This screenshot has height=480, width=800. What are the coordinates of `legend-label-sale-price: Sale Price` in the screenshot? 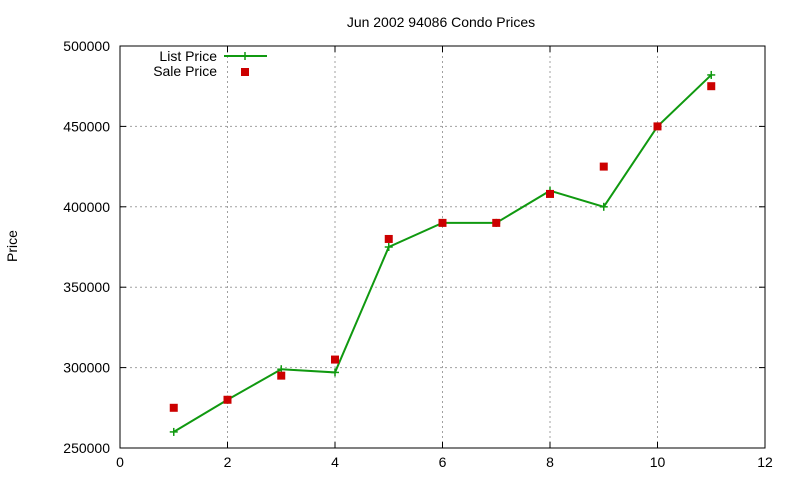 It's located at (185, 71).